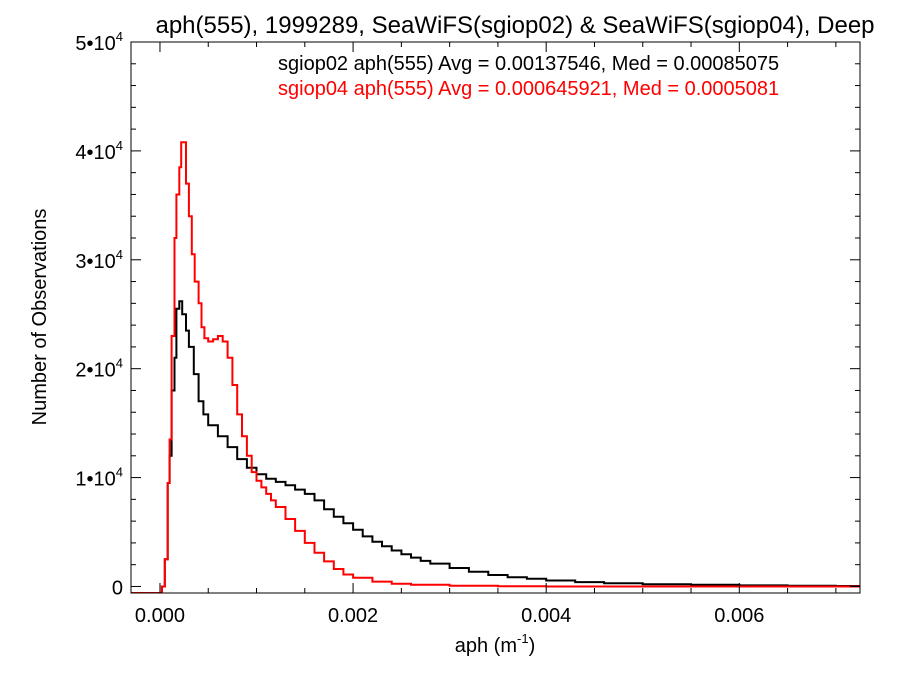  I want to click on y-tick-label: 5•104, so click(99, 42).